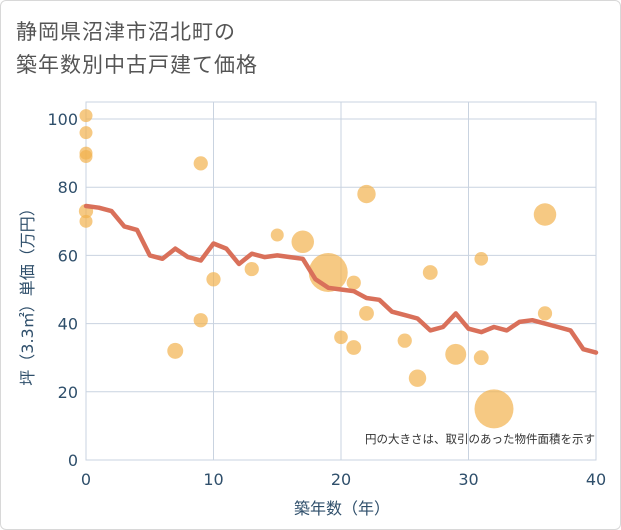 Image resolution: width=621 pixels, height=530 pixels. I want to click on x-tick-label: 10, so click(213, 479).